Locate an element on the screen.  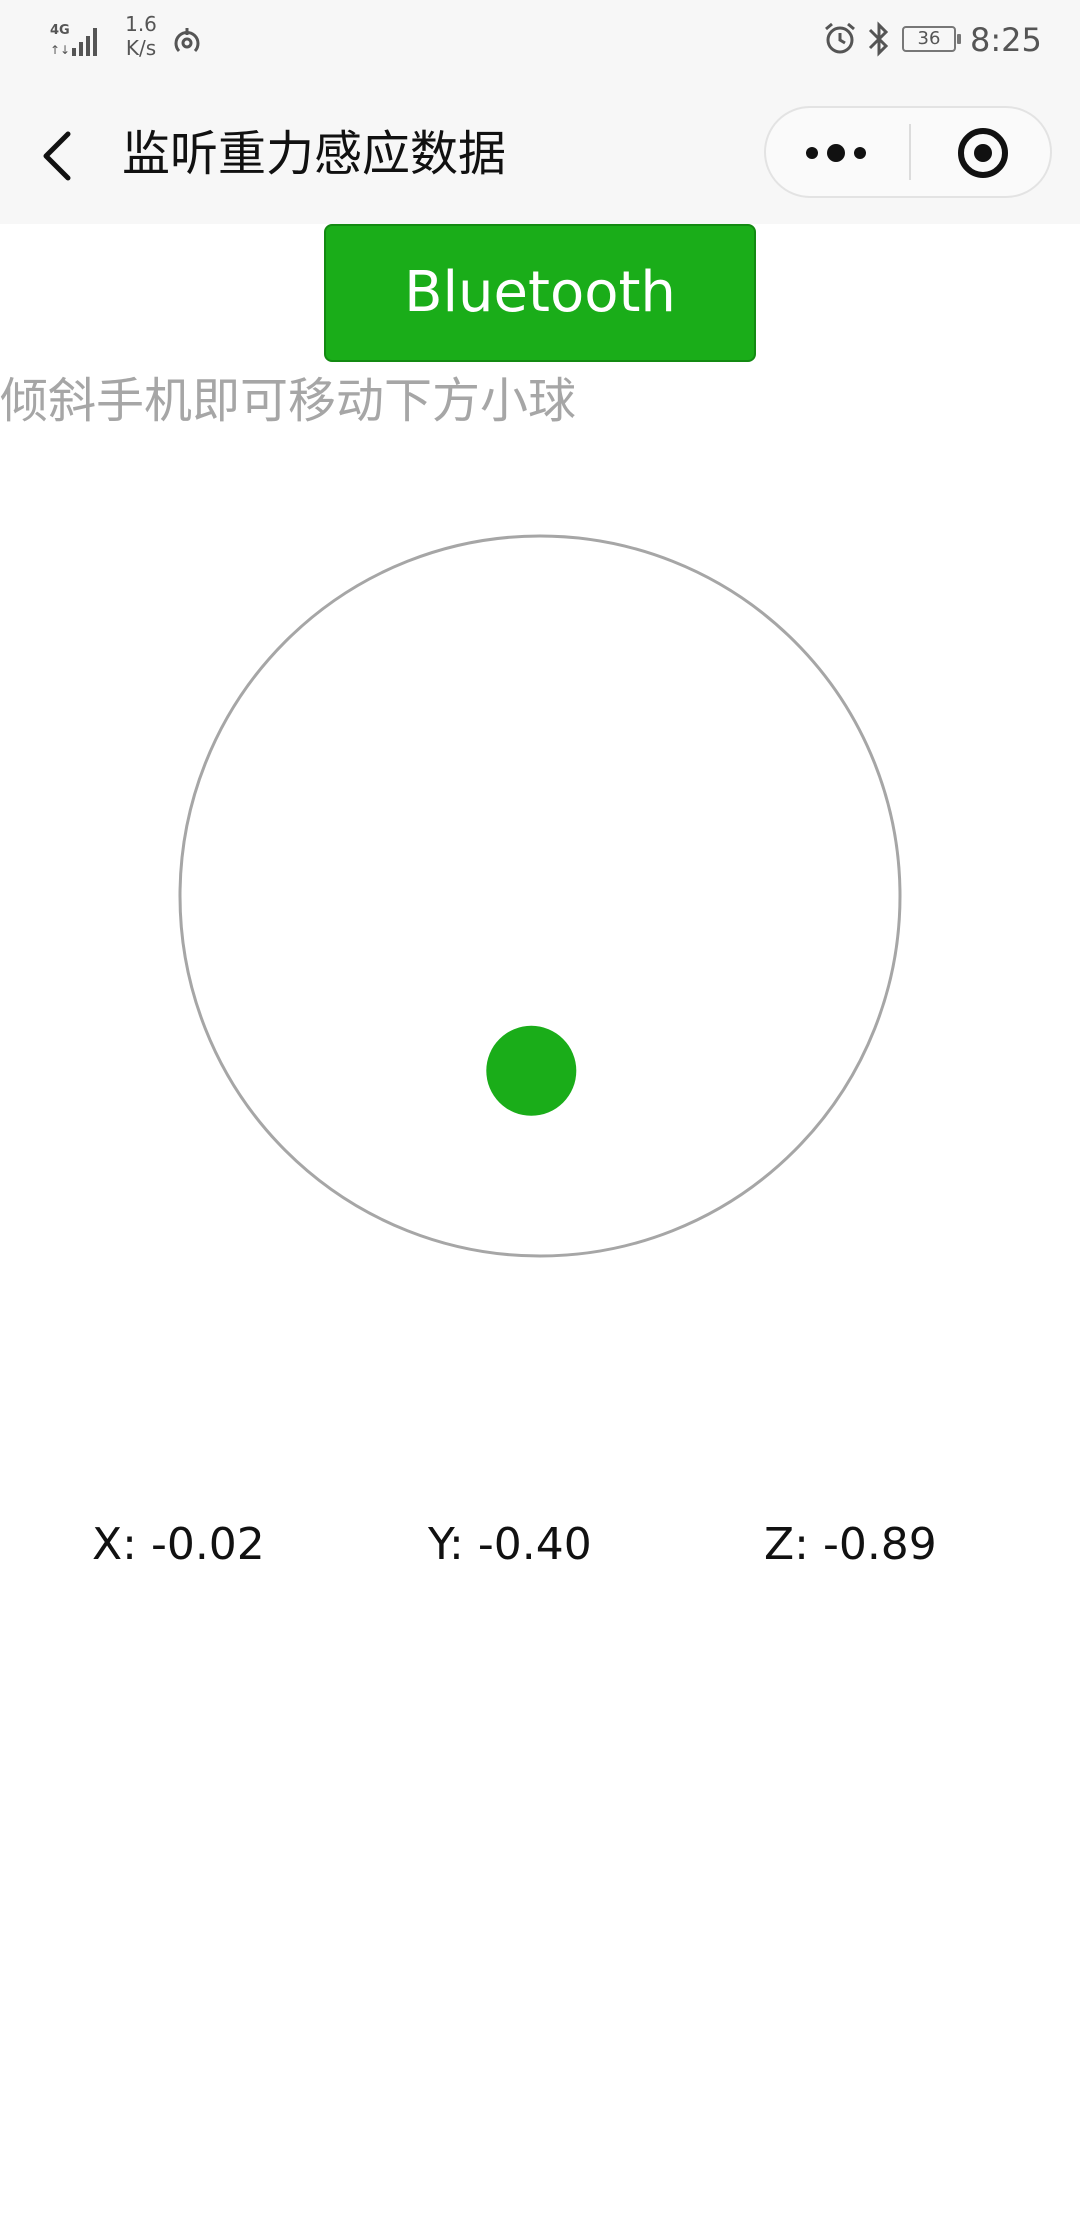
menu-capsule is located at coordinates (908, 152).